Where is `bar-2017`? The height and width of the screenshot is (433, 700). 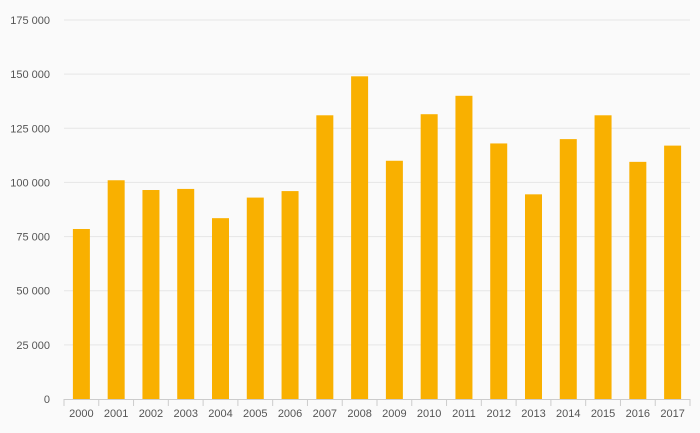
bar-2017 is located at coordinates (672, 272).